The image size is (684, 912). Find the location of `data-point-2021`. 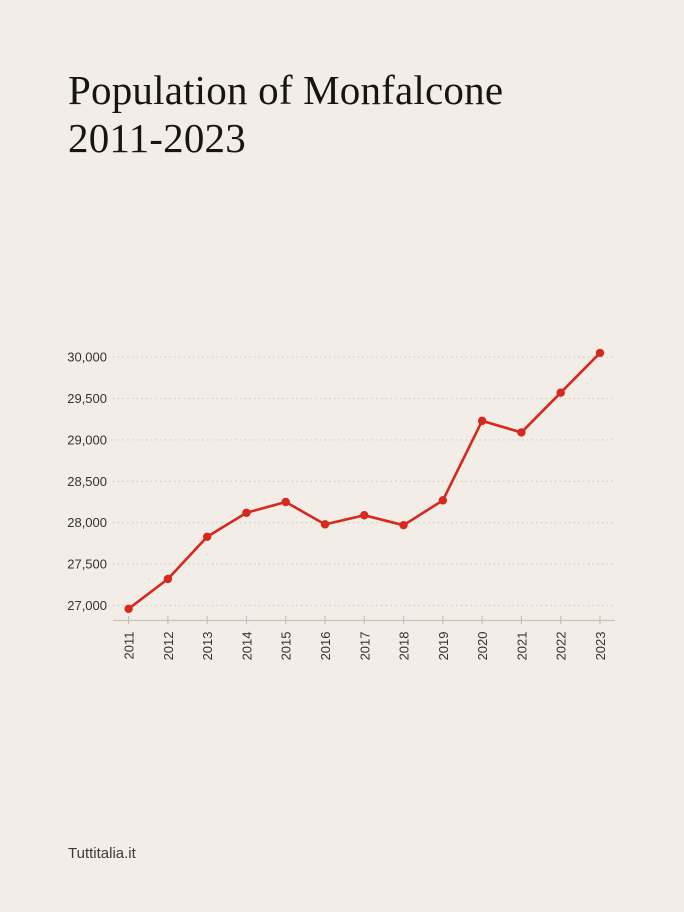

data-point-2021 is located at coordinates (521, 432).